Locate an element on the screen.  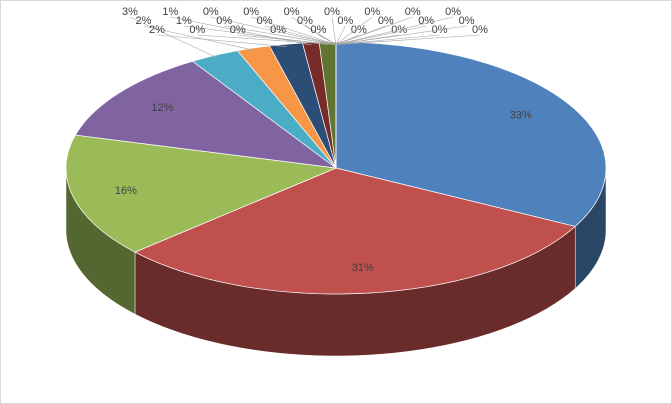
data-label: 33% is located at coordinates (521, 116).